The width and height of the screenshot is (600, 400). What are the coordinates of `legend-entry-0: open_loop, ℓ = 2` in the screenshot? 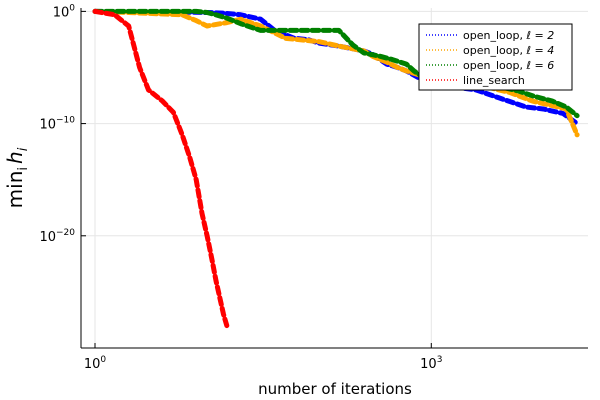 It's located at (508, 35).